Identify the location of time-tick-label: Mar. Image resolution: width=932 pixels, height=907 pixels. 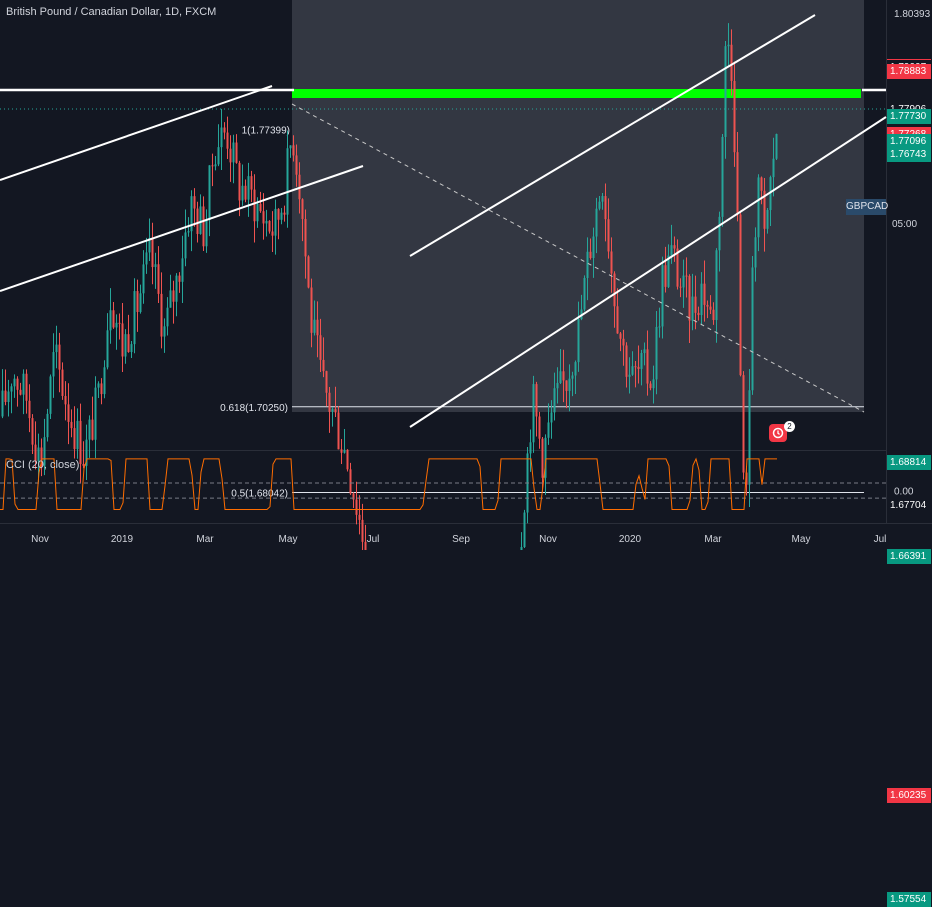
(205, 539).